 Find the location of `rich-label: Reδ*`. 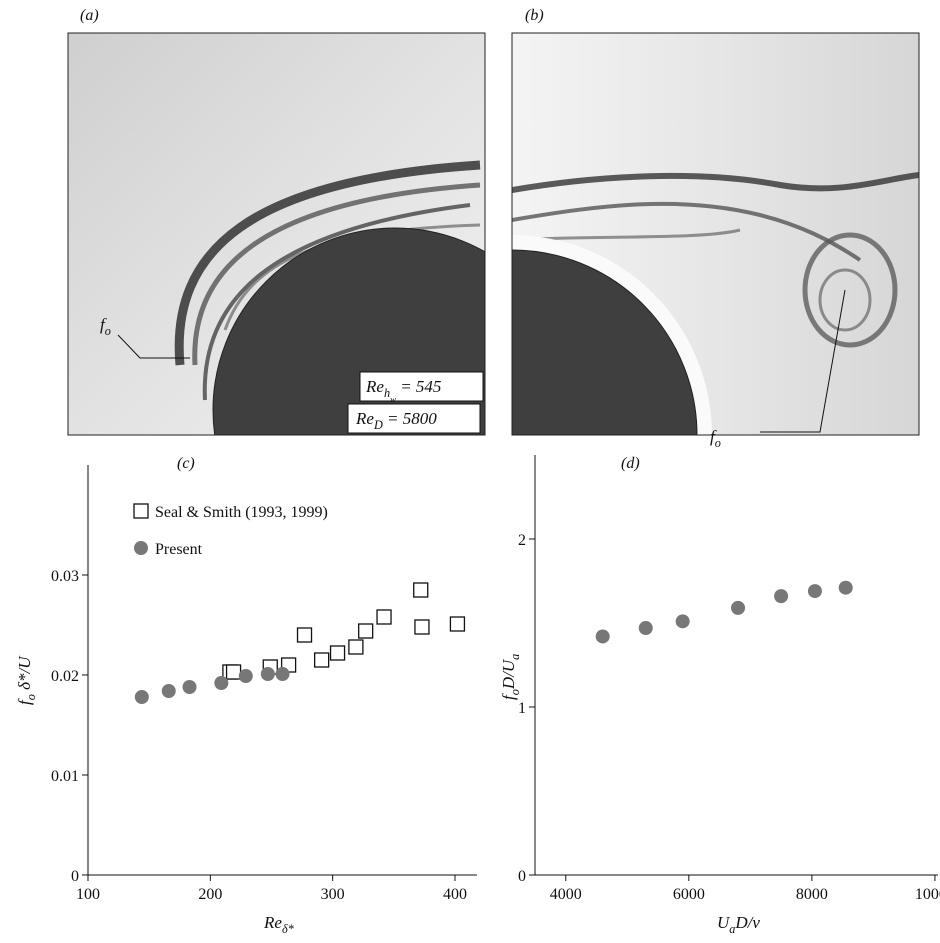

rich-label: Reδ* is located at coordinates (279, 924).